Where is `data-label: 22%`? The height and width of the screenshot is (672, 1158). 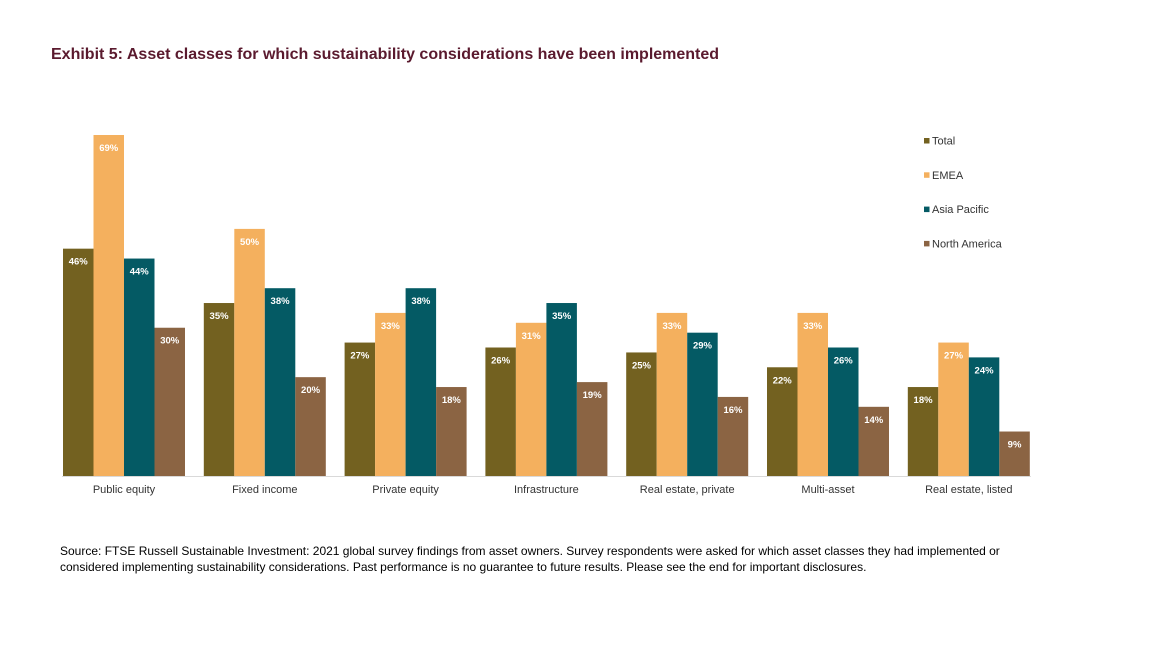 data-label: 22% is located at coordinates (783, 380).